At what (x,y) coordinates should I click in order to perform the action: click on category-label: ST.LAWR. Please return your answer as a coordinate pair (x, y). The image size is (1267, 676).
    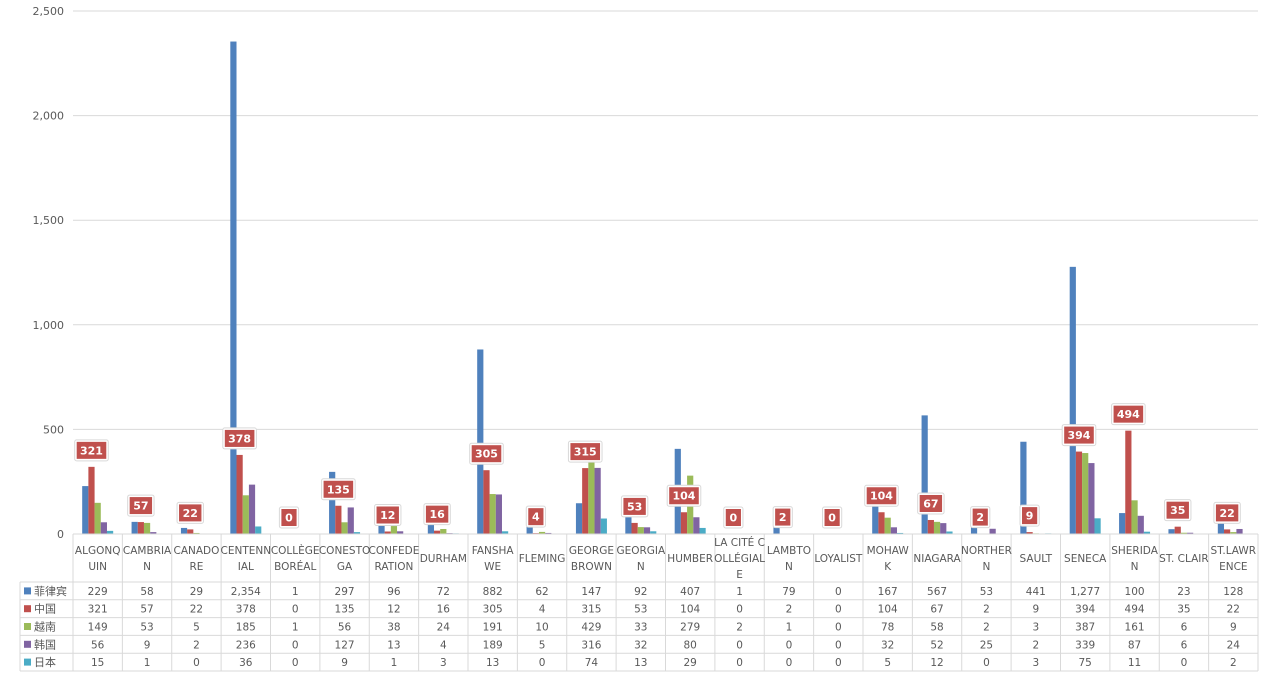
    Looking at the image, I should click on (1234, 551).